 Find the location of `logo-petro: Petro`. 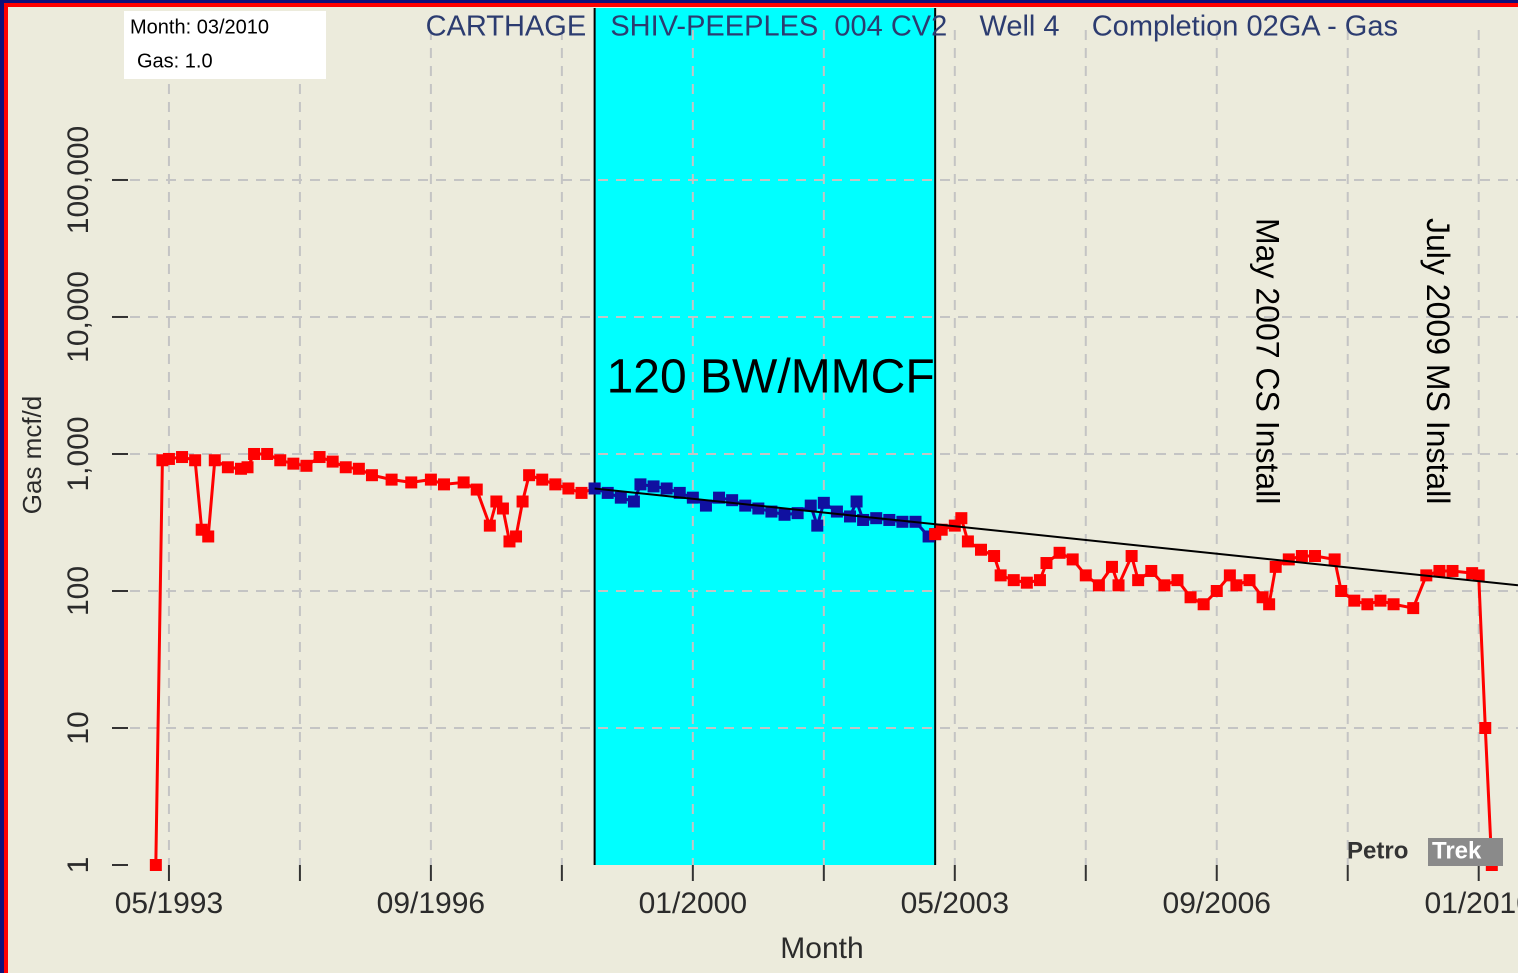

logo-petro: Petro is located at coordinates (1377, 850).